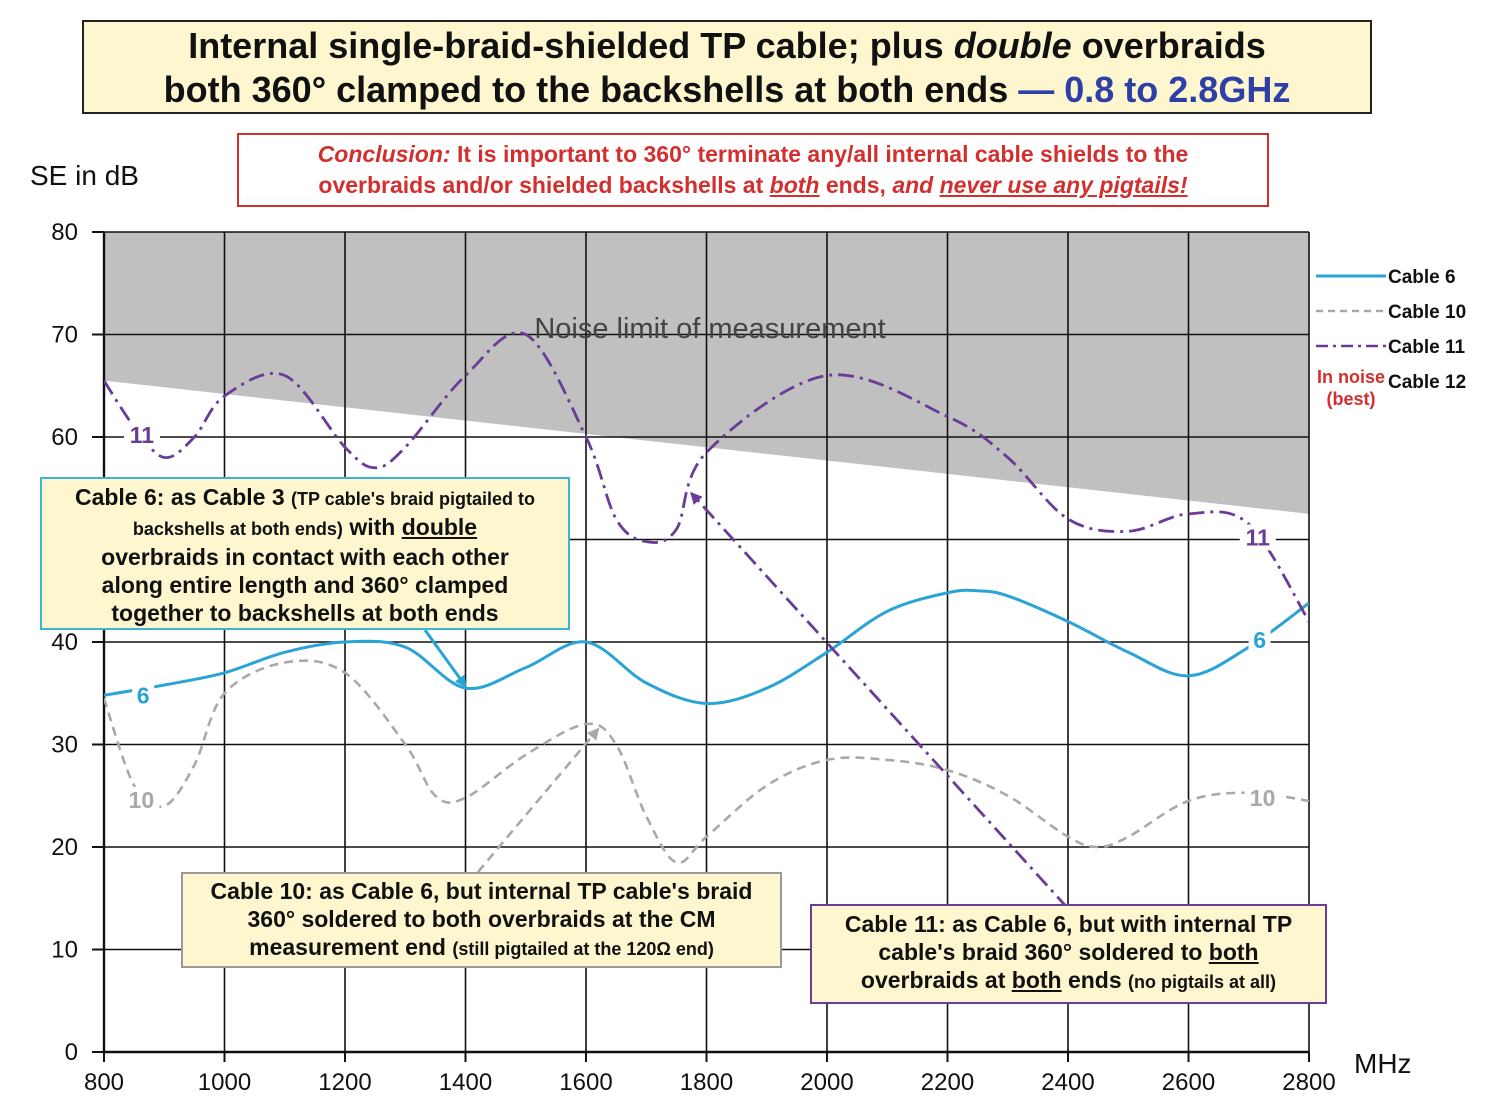  Describe the element at coordinates (64, 437) in the screenshot. I see `y-tick-label: 60` at that location.